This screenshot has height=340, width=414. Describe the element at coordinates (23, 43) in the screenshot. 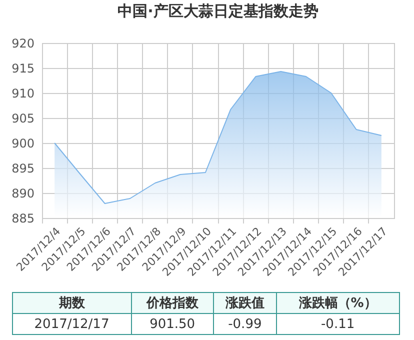

I see `y-tick-label: 920` at that location.